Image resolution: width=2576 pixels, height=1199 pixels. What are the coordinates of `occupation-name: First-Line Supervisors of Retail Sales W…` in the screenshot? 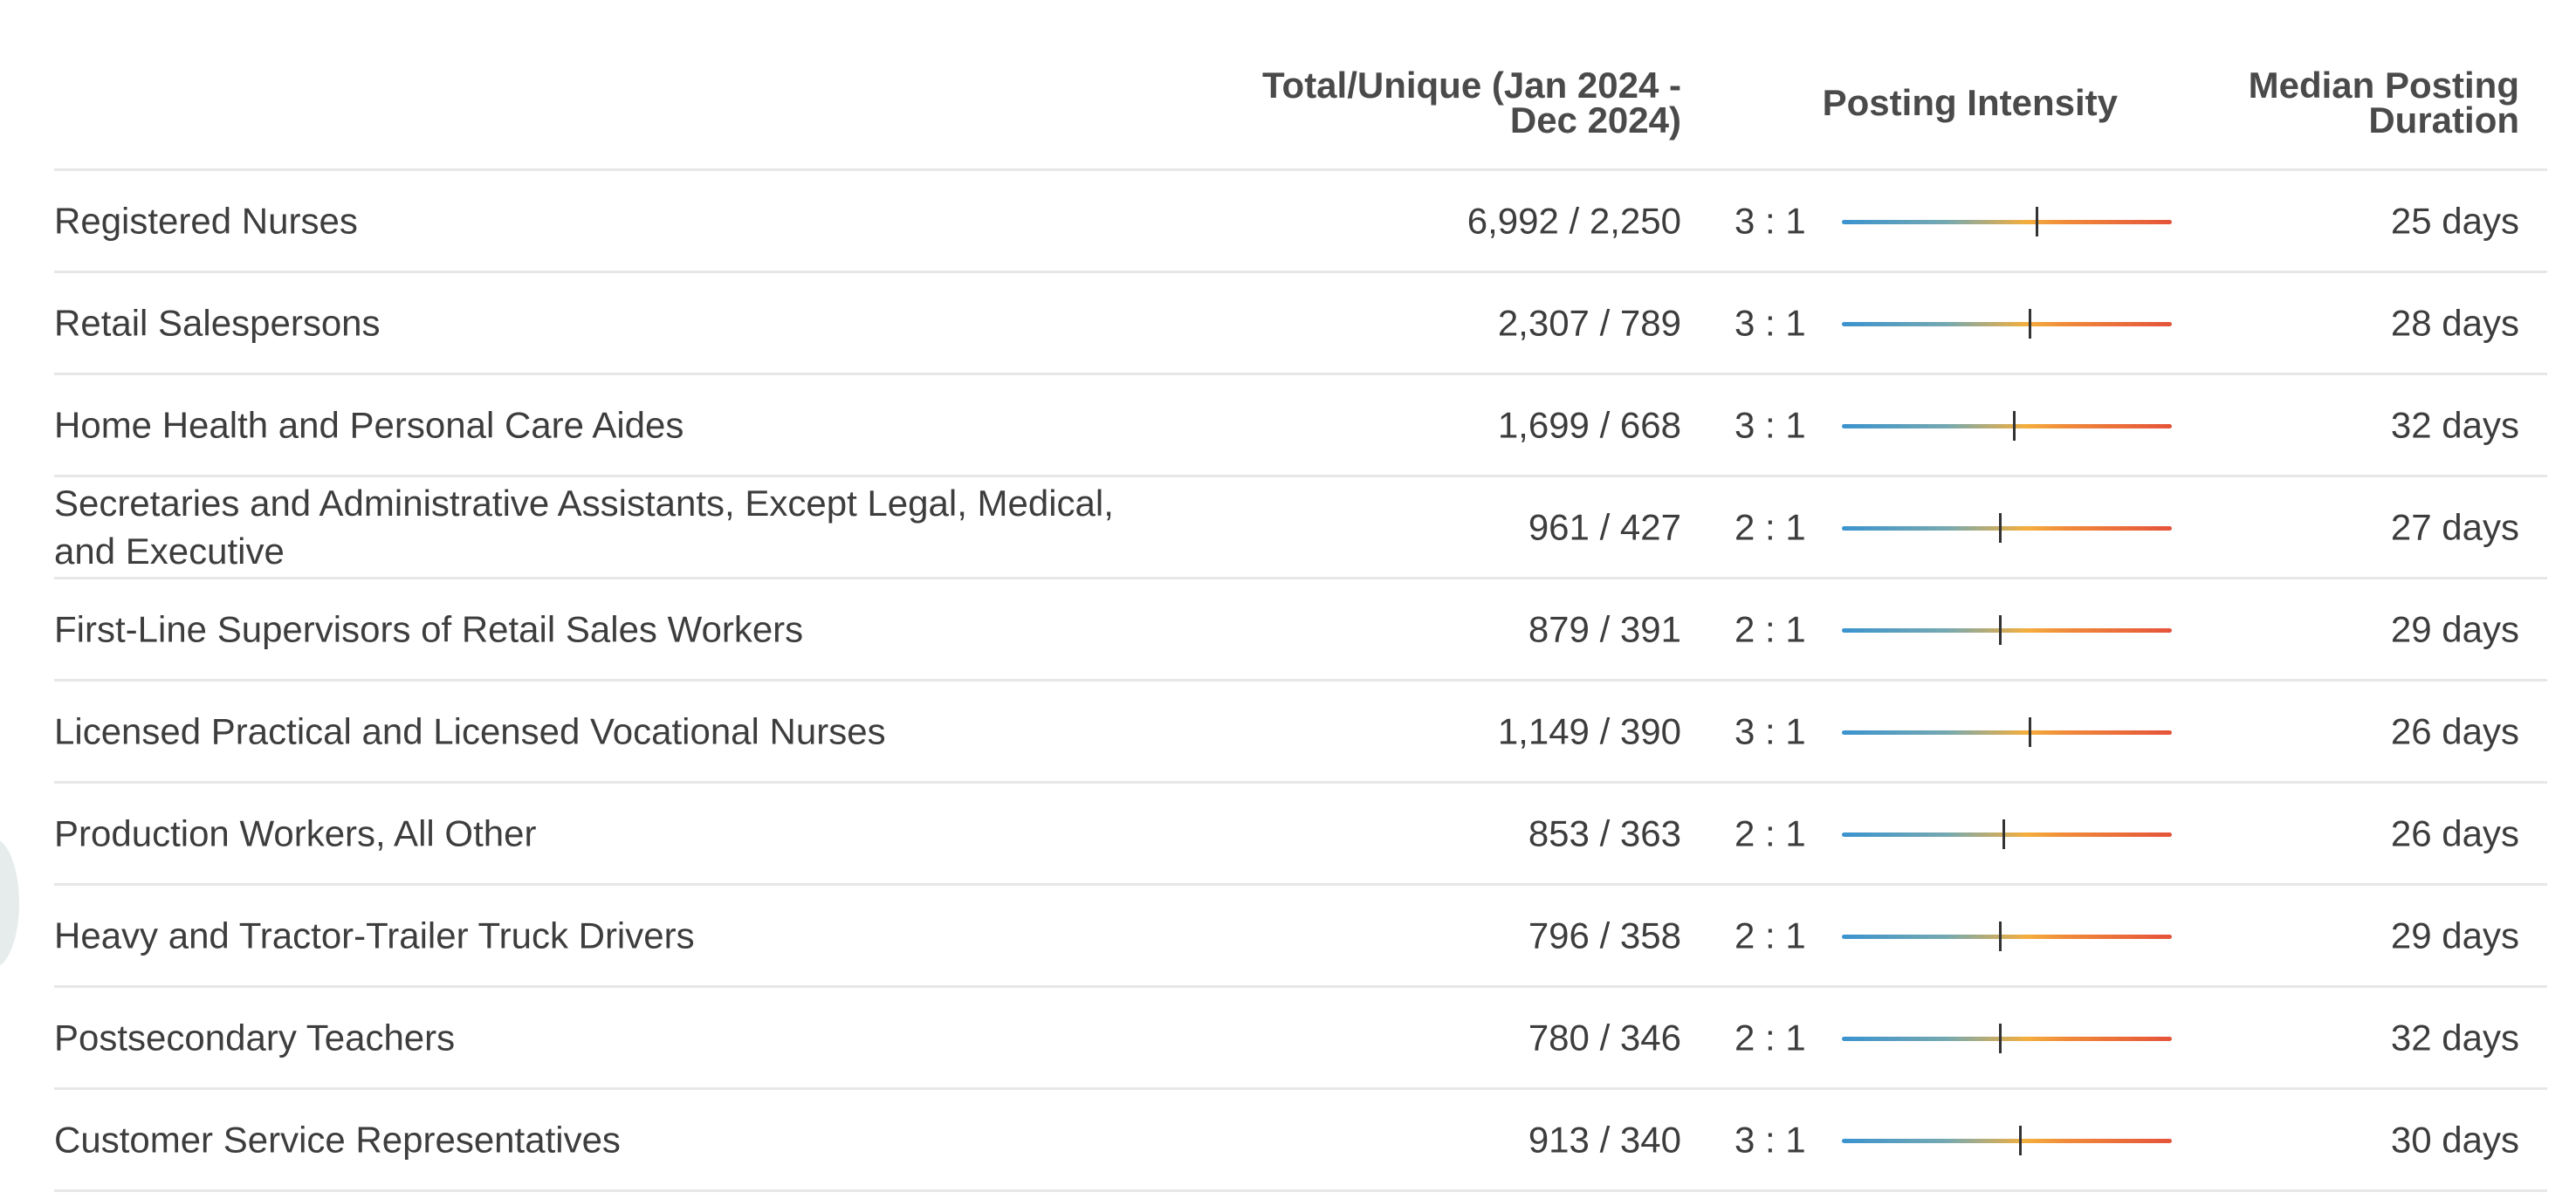 It's located at (429, 629).